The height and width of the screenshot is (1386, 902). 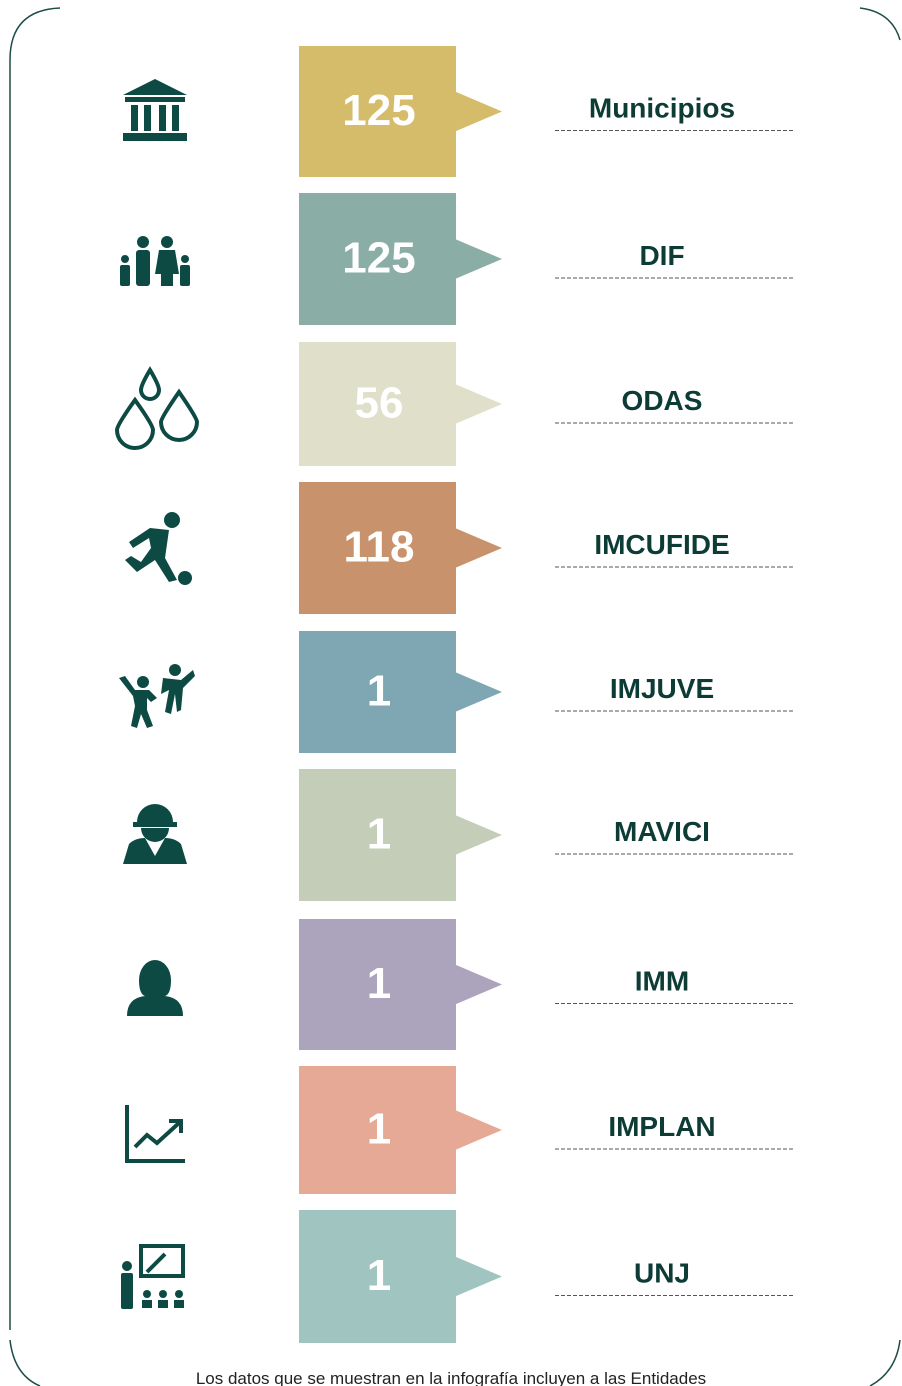 I want to click on icon-drops, so click(x=157, y=408).